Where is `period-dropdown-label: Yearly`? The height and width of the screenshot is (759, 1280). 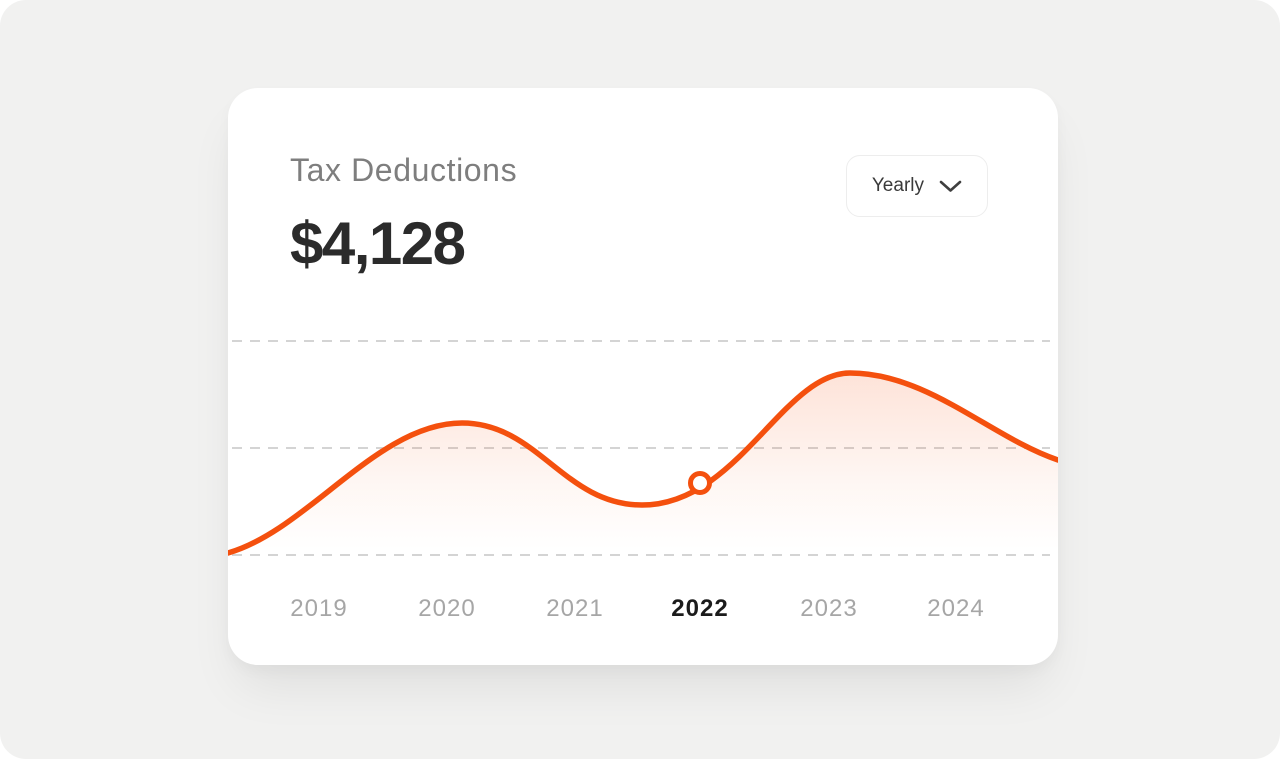 period-dropdown-label: Yearly is located at coordinates (897, 185).